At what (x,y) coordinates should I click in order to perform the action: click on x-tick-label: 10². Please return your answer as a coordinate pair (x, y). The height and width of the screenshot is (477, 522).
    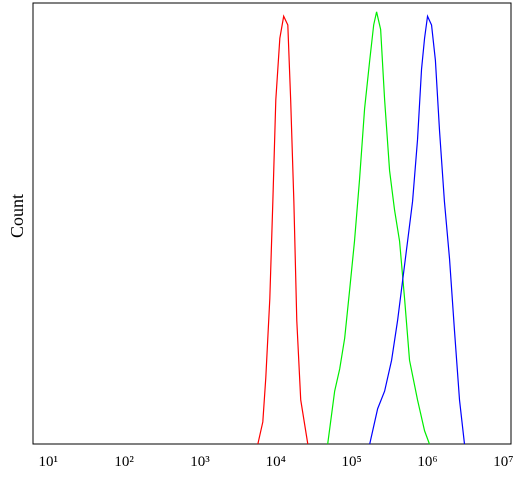
    Looking at the image, I should click on (124, 462).